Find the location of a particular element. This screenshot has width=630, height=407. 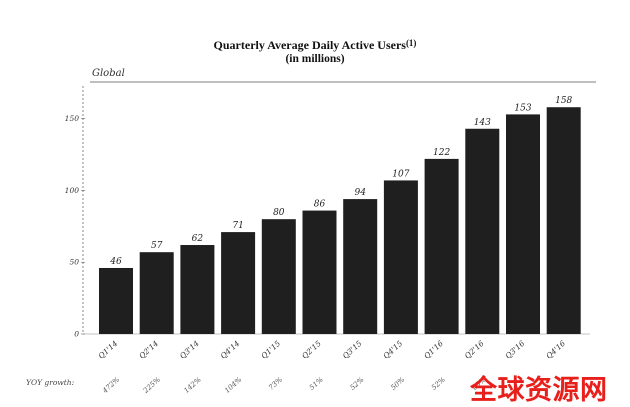

yoy-growth-value: 225% is located at coordinates (151, 385).